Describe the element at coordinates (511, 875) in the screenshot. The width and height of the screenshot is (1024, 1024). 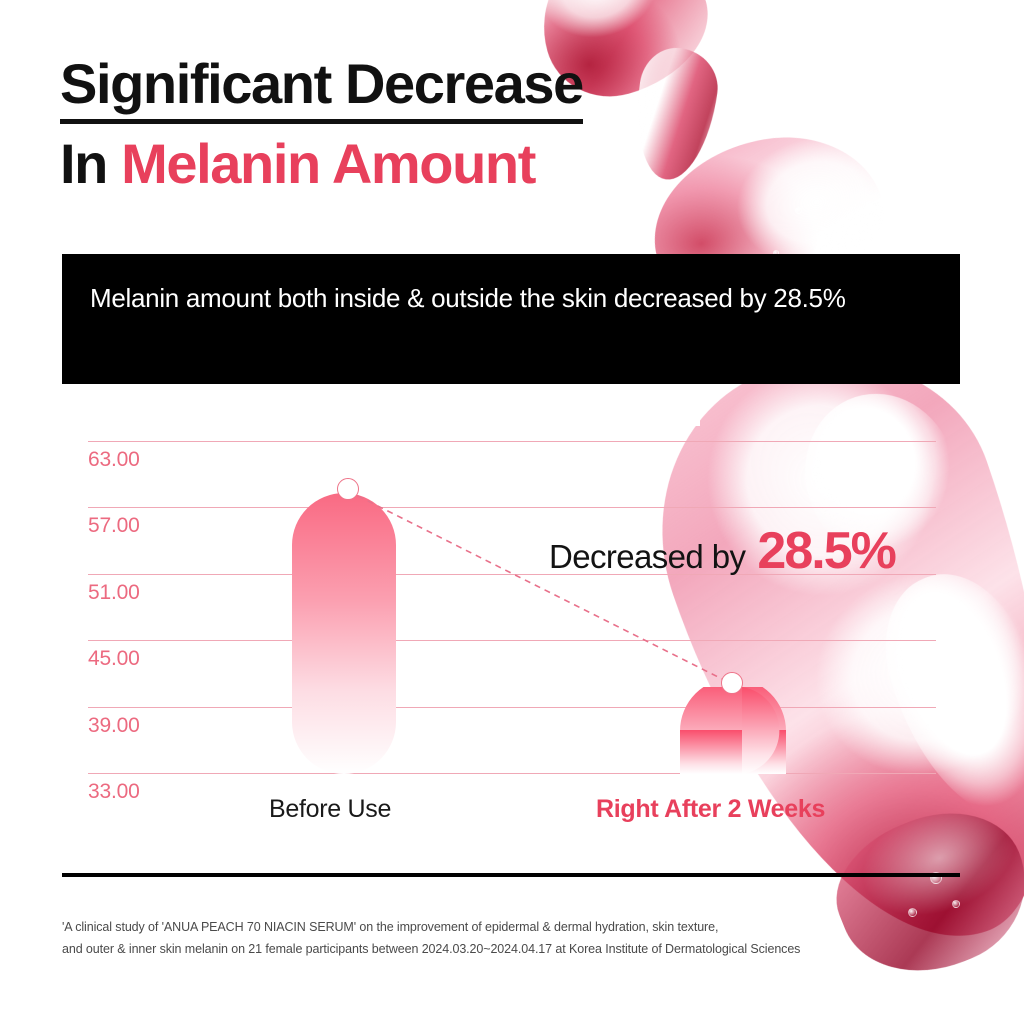
I see `footer-divider` at that location.